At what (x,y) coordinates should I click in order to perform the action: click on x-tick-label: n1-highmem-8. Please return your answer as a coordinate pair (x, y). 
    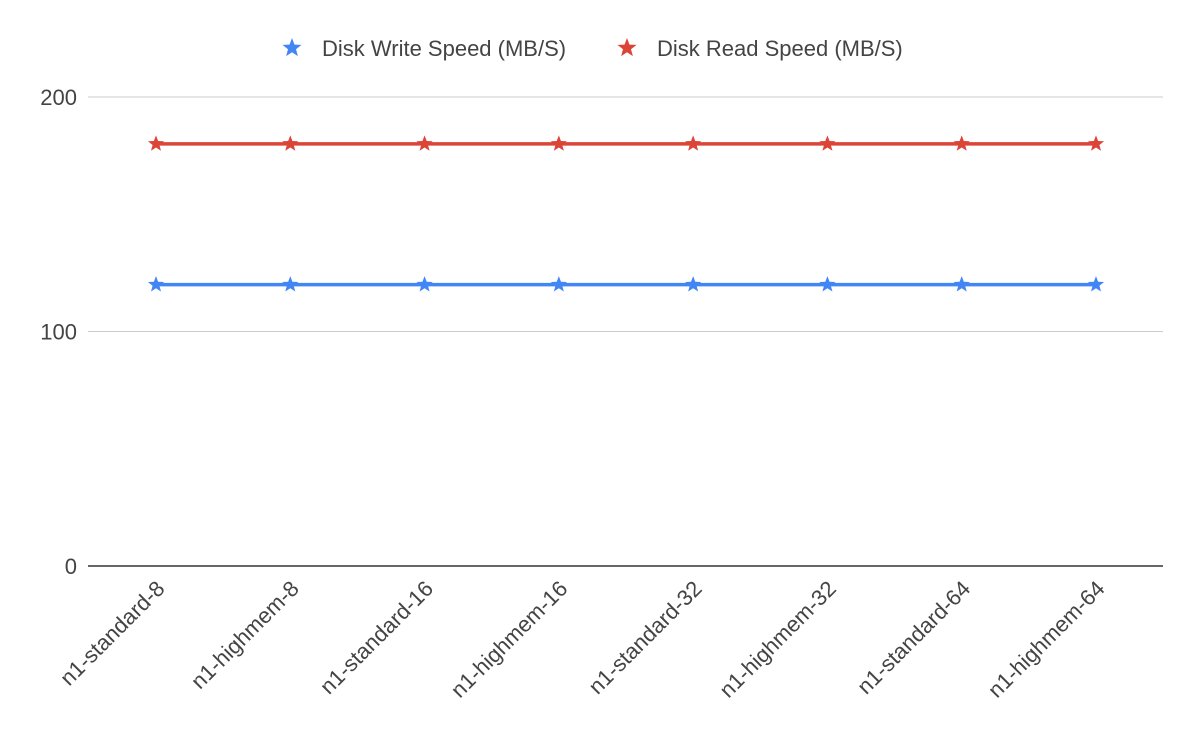
    Looking at the image, I should click on (245, 635).